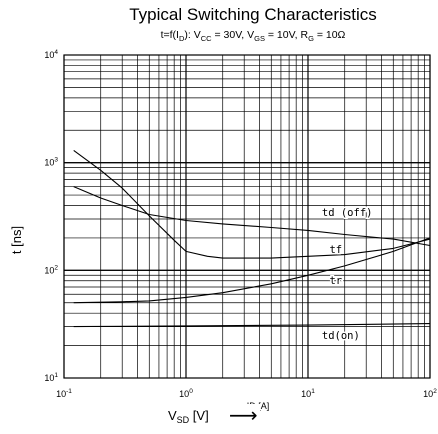 The image size is (438, 434). I want to click on x-axis-label-backdrop, so click(210, 419).